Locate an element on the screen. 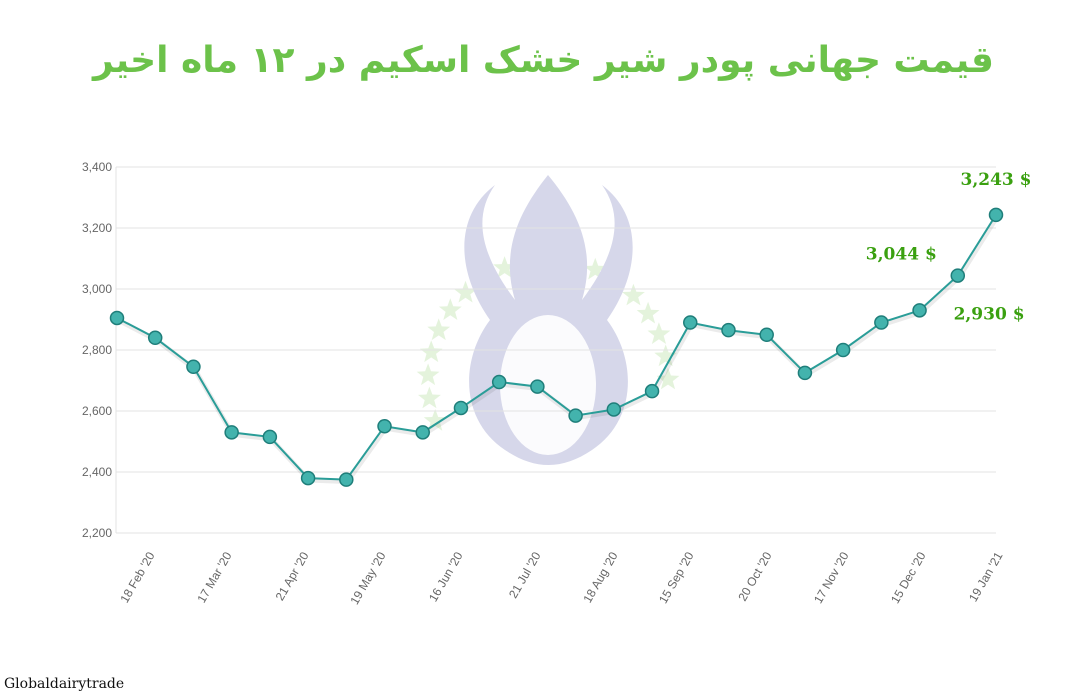 This screenshot has width=1087, height=700. y-tick-label: 3,200 is located at coordinates (97, 228).